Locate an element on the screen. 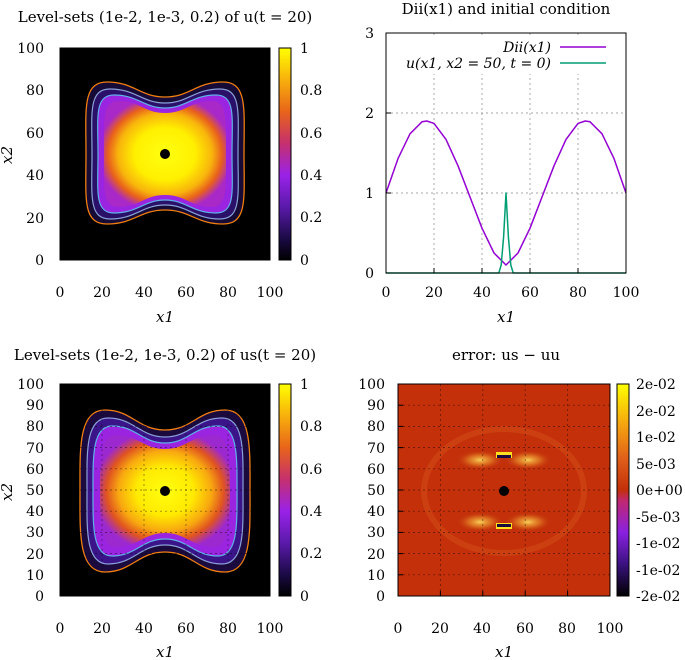 The image size is (685, 660). panel4-xtick: 0 is located at coordinates (398, 629).